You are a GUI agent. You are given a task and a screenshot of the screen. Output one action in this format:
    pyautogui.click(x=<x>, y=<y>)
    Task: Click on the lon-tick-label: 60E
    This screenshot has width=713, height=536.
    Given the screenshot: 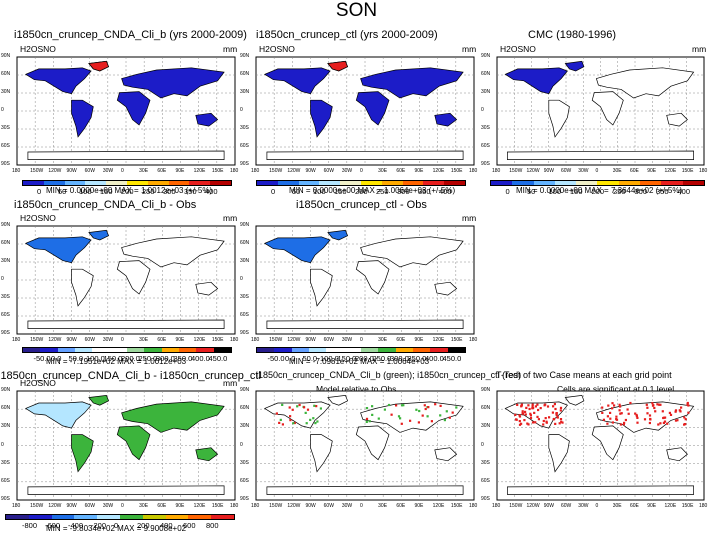 What is the action you would take?
    pyautogui.click(x=162, y=171)
    